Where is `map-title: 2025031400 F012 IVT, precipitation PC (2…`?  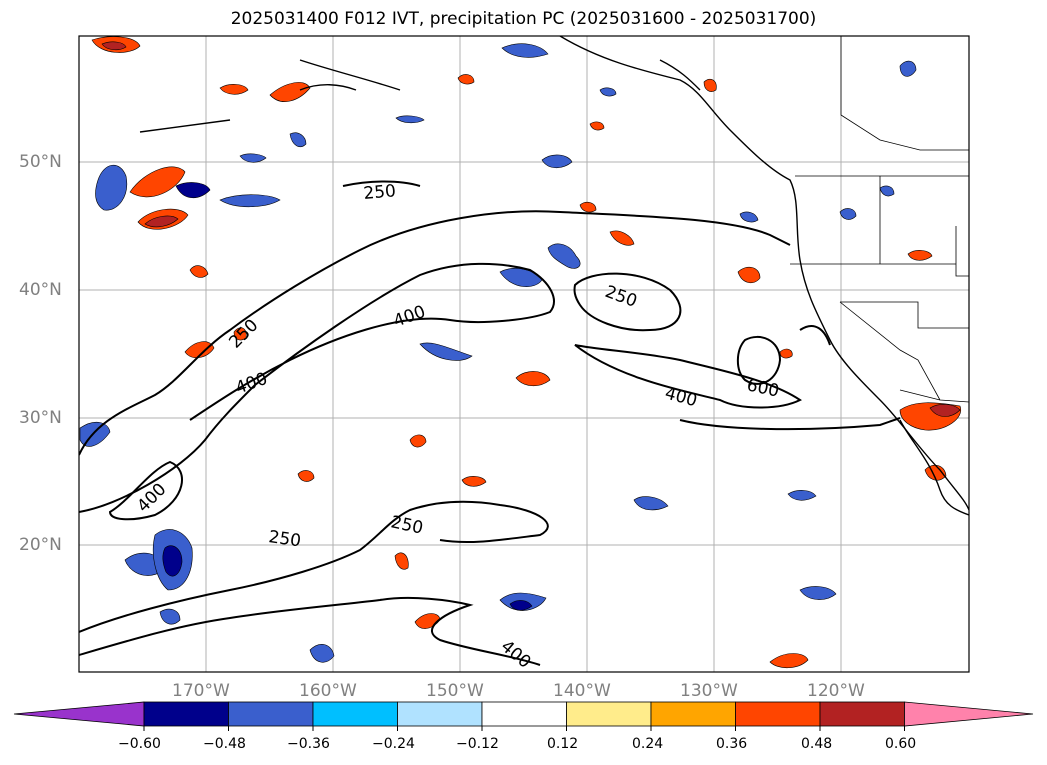
map-title: 2025031400 F012 IVT, precipitation PC (2… is located at coordinates (523, 19).